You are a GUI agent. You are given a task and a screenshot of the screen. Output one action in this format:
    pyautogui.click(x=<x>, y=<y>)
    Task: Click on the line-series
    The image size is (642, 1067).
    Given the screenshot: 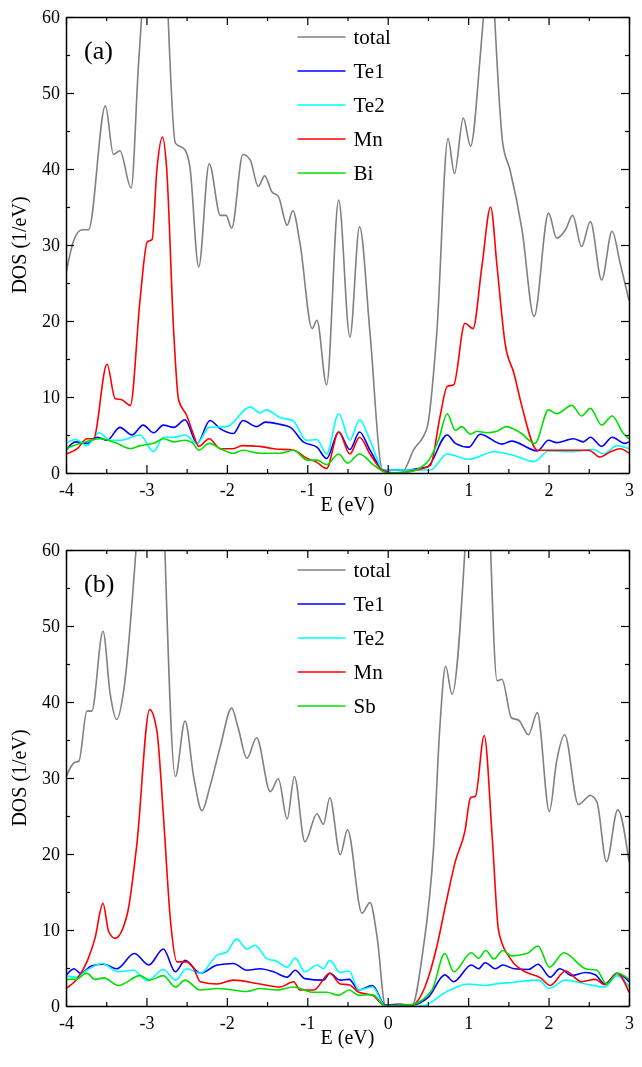 What is the action you would take?
    pyautogui.click(x=347, y=445)
    